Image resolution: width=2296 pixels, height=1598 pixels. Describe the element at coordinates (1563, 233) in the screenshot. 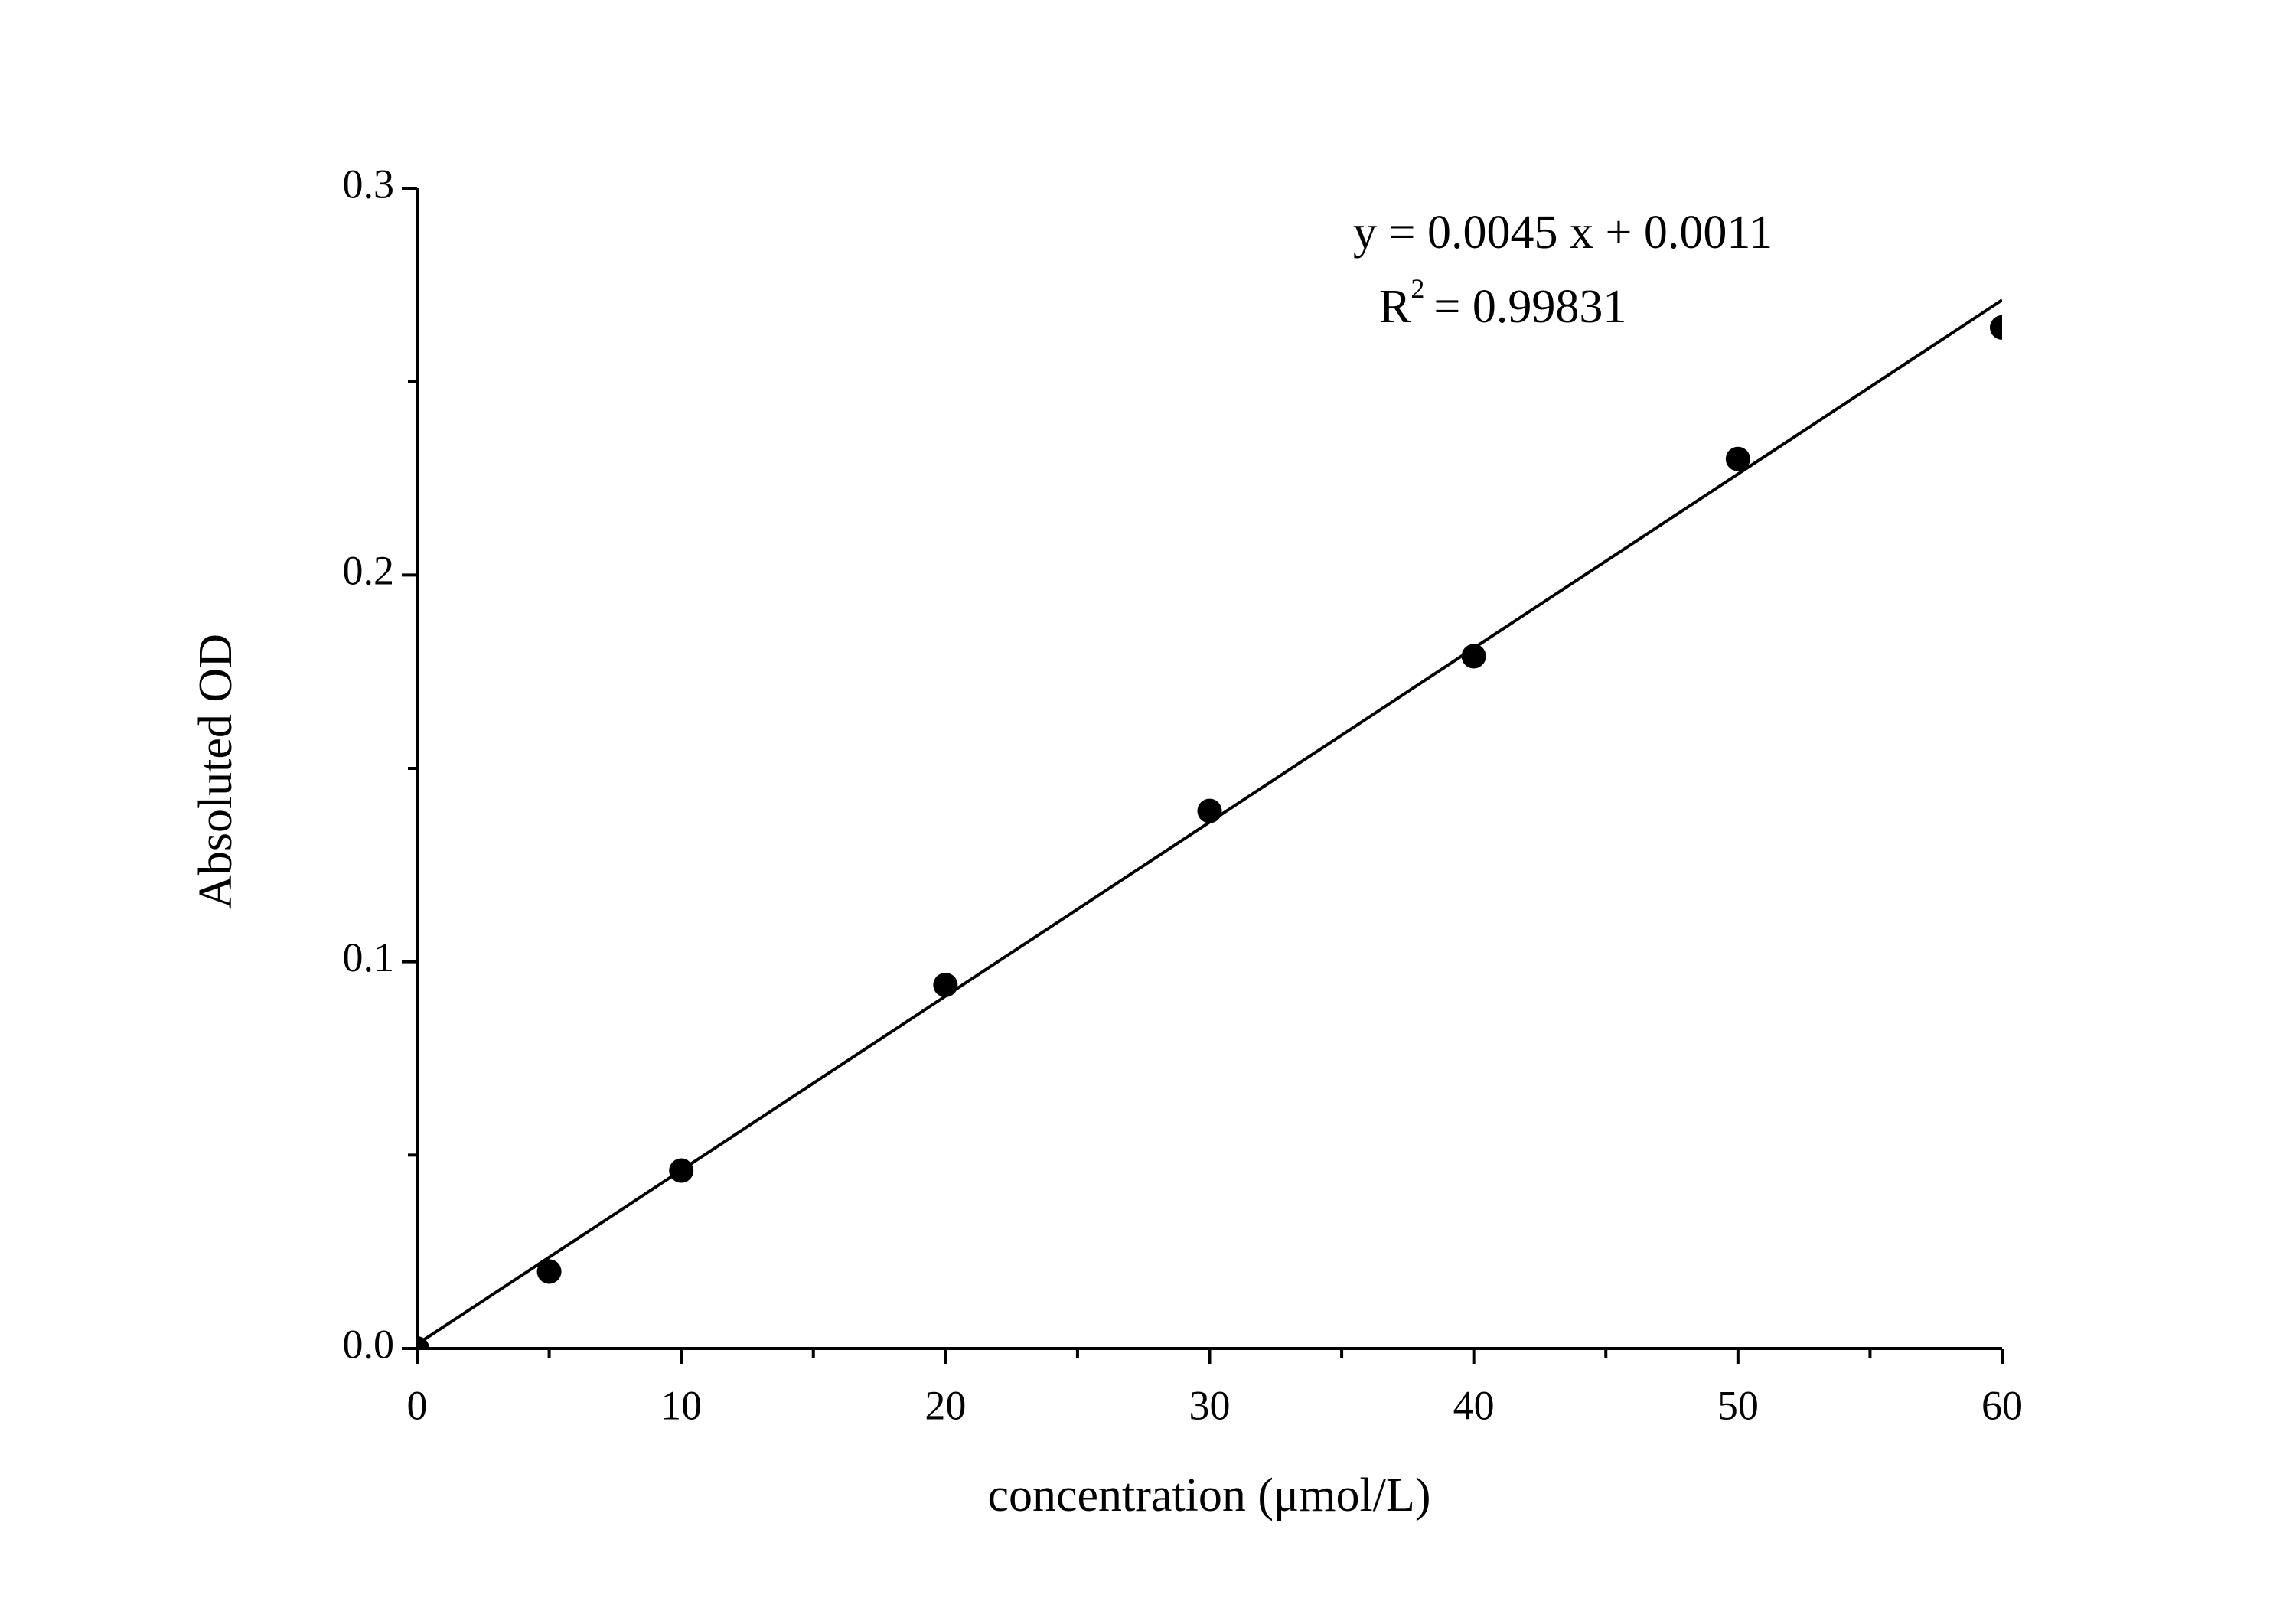

I see `equation: y = 0.0045 x + 0.0011` at that location.